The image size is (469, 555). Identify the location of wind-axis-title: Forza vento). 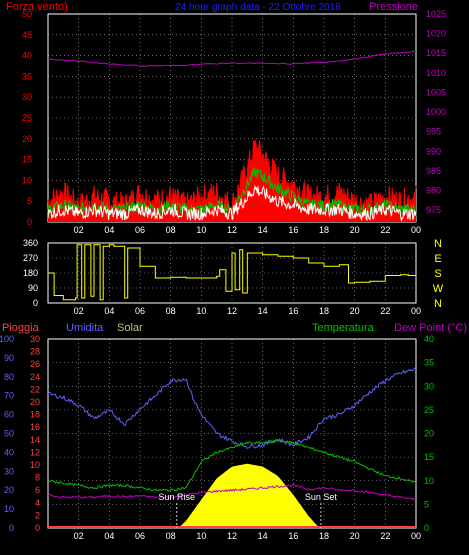
(37, 7).